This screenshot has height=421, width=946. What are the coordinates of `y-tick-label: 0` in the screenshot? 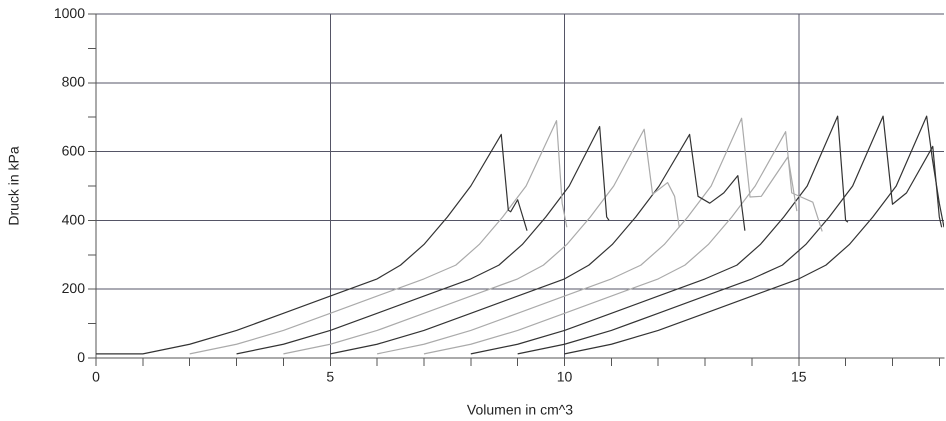 It's located at (81, 356).